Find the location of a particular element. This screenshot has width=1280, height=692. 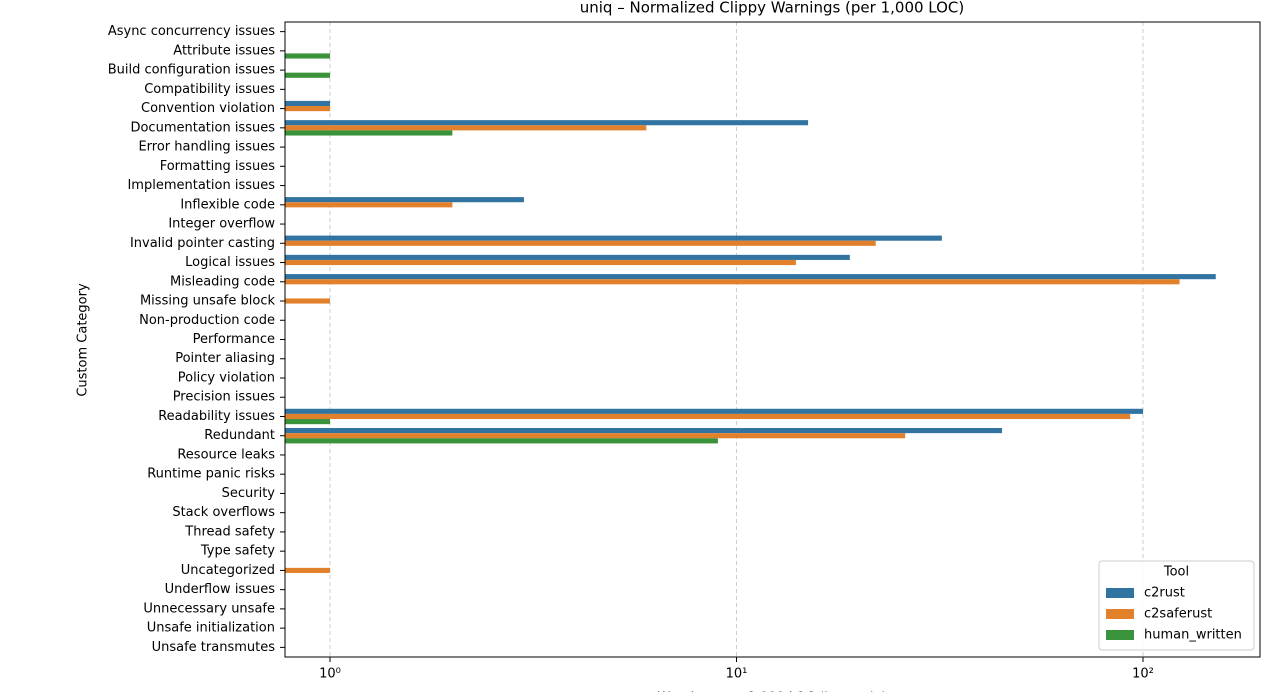

y-tick-label: Unsafe transmutes is located at coordinates (214, 647).